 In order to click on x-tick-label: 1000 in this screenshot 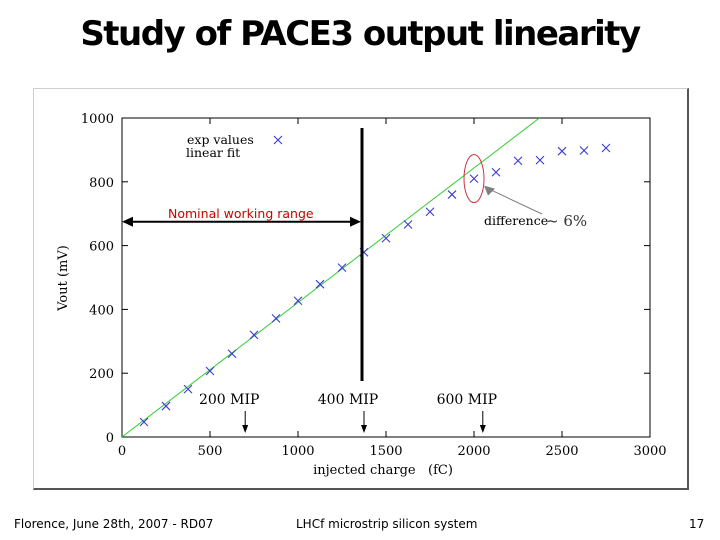, I will do `click(297, 451)`.